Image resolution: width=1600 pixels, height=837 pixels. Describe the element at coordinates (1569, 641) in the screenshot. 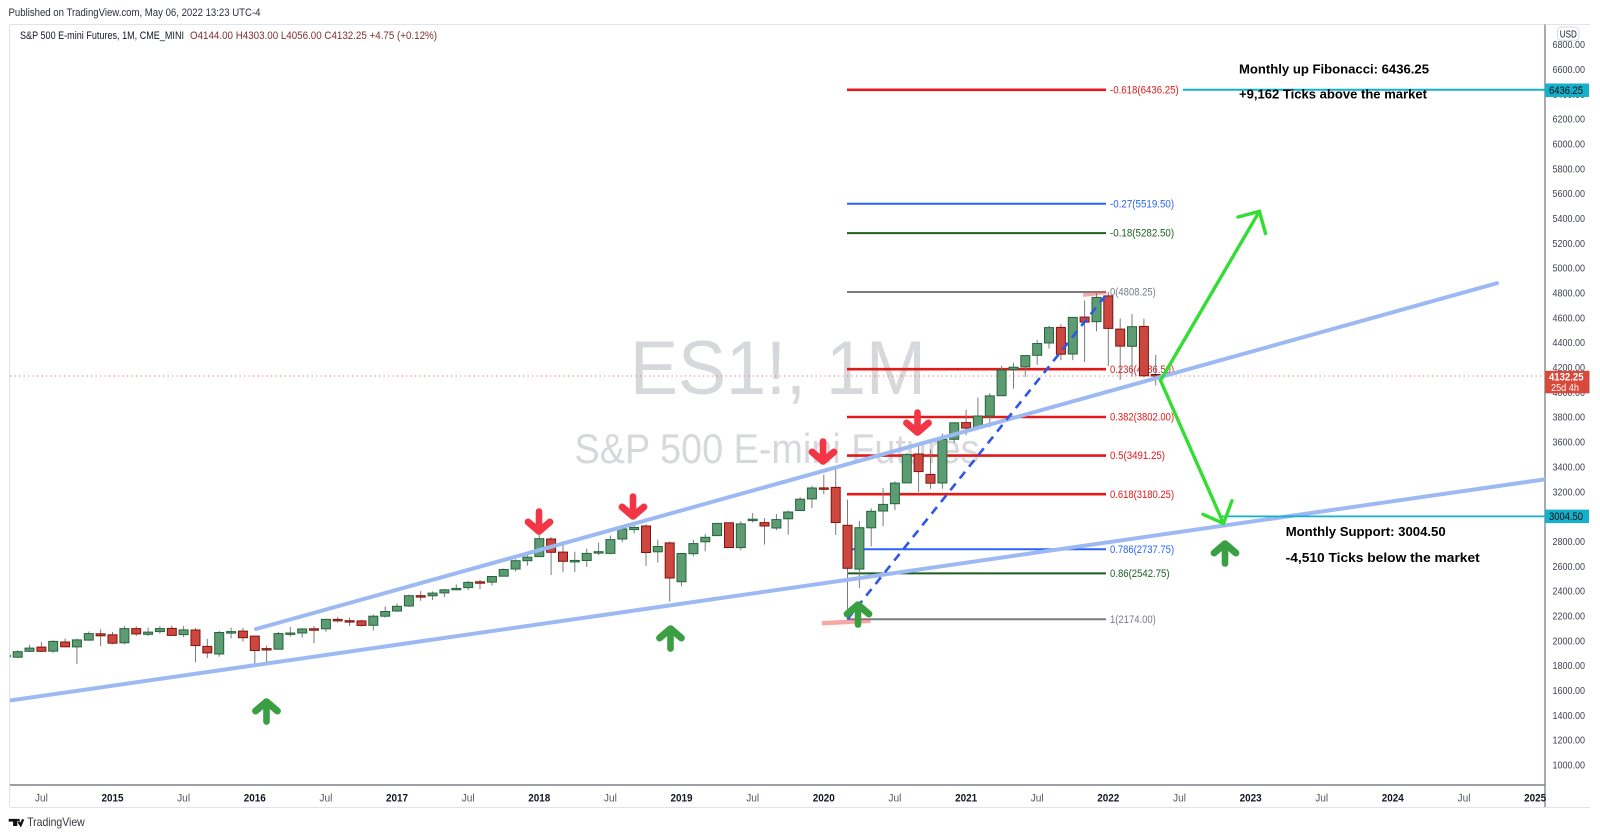

I see `svg-text: 2000.00` at that location.